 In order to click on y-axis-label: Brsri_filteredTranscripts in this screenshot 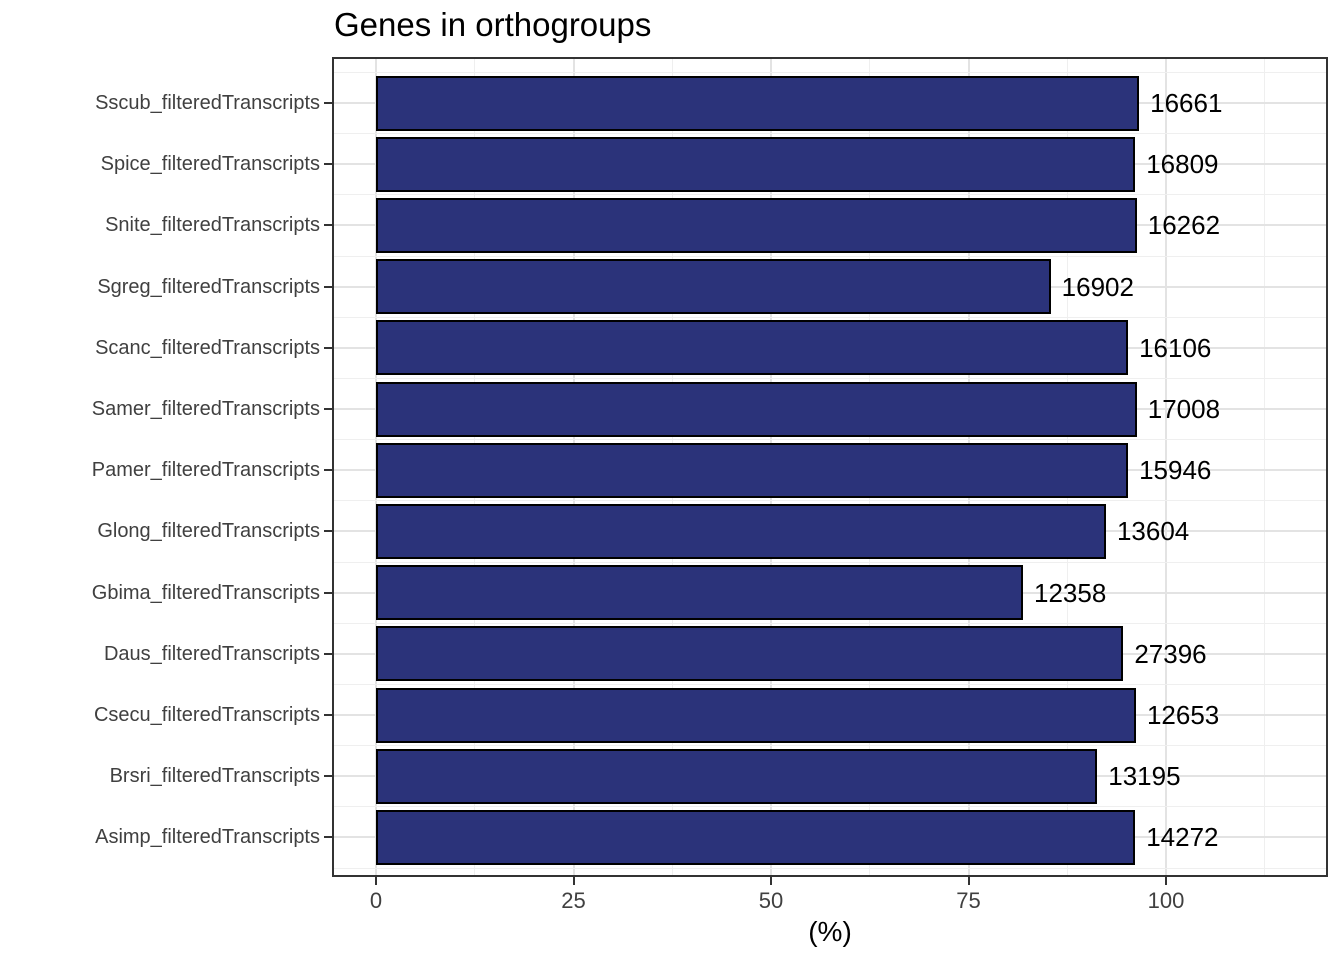, I will do `click(214, 776)`.